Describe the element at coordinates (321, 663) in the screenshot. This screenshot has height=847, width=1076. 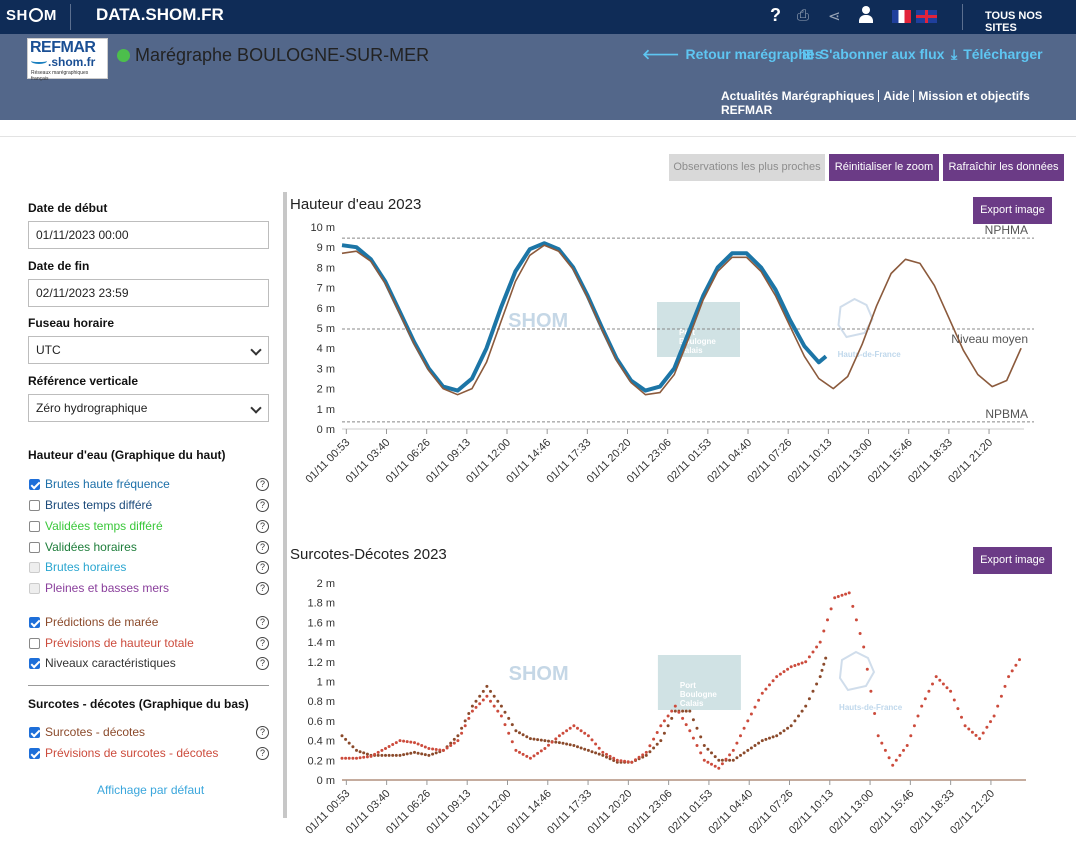
I see `y-tick-label: 1.2 m` at that location.